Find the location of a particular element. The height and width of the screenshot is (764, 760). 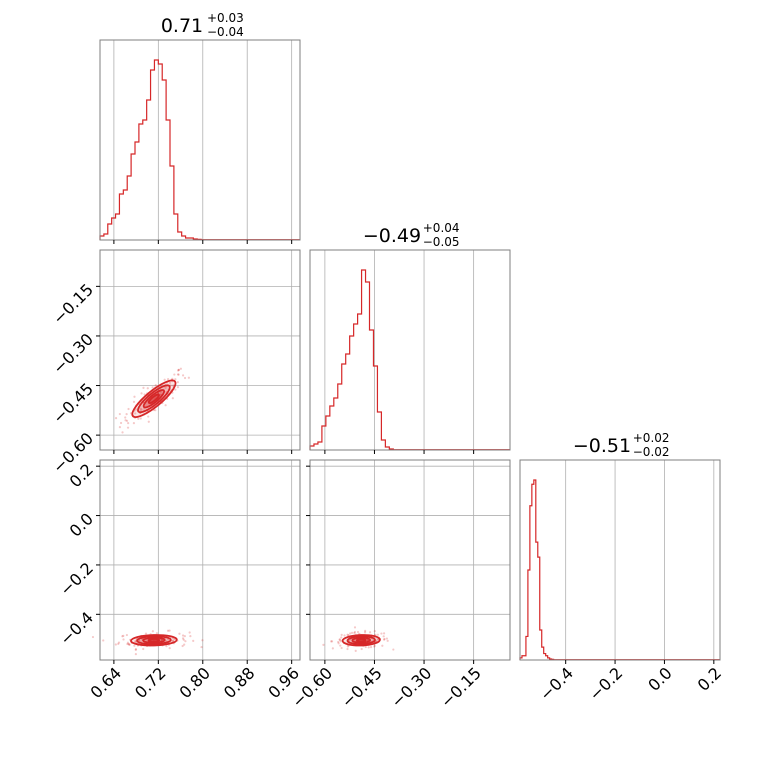

param-title-plus-2: +0.02 is located at coordinates (651, 438).